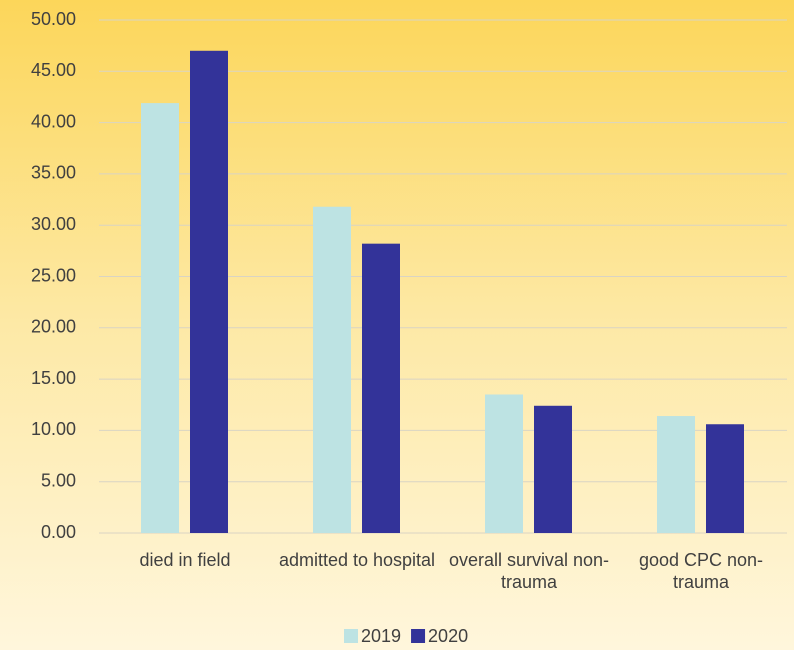 The image size is (794, 650). I want to click on y-tick-label: 15.00, so click(53, 378).